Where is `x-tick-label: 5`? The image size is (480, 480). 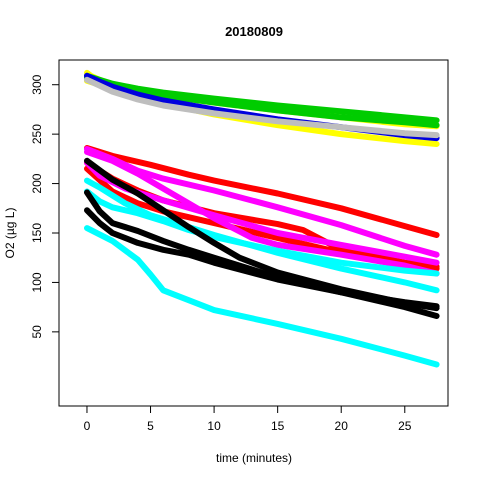 x-tick-label: 5 is located at coordinates (150, 426).